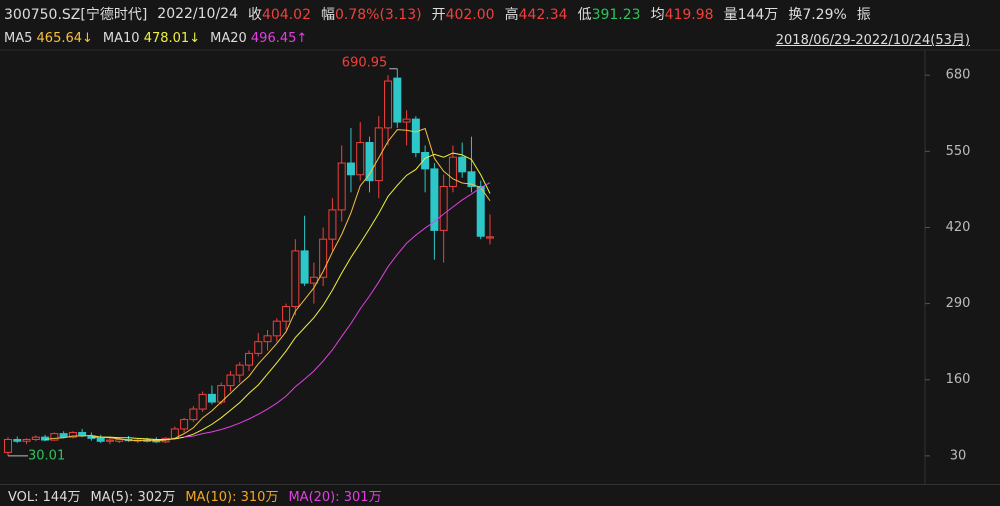 This screenshot has width=1000, height=506. What do you see at coordinates (958, 379) in the screenshot?
I see `y-tick-label: 160` at bounding box center [958, 379].